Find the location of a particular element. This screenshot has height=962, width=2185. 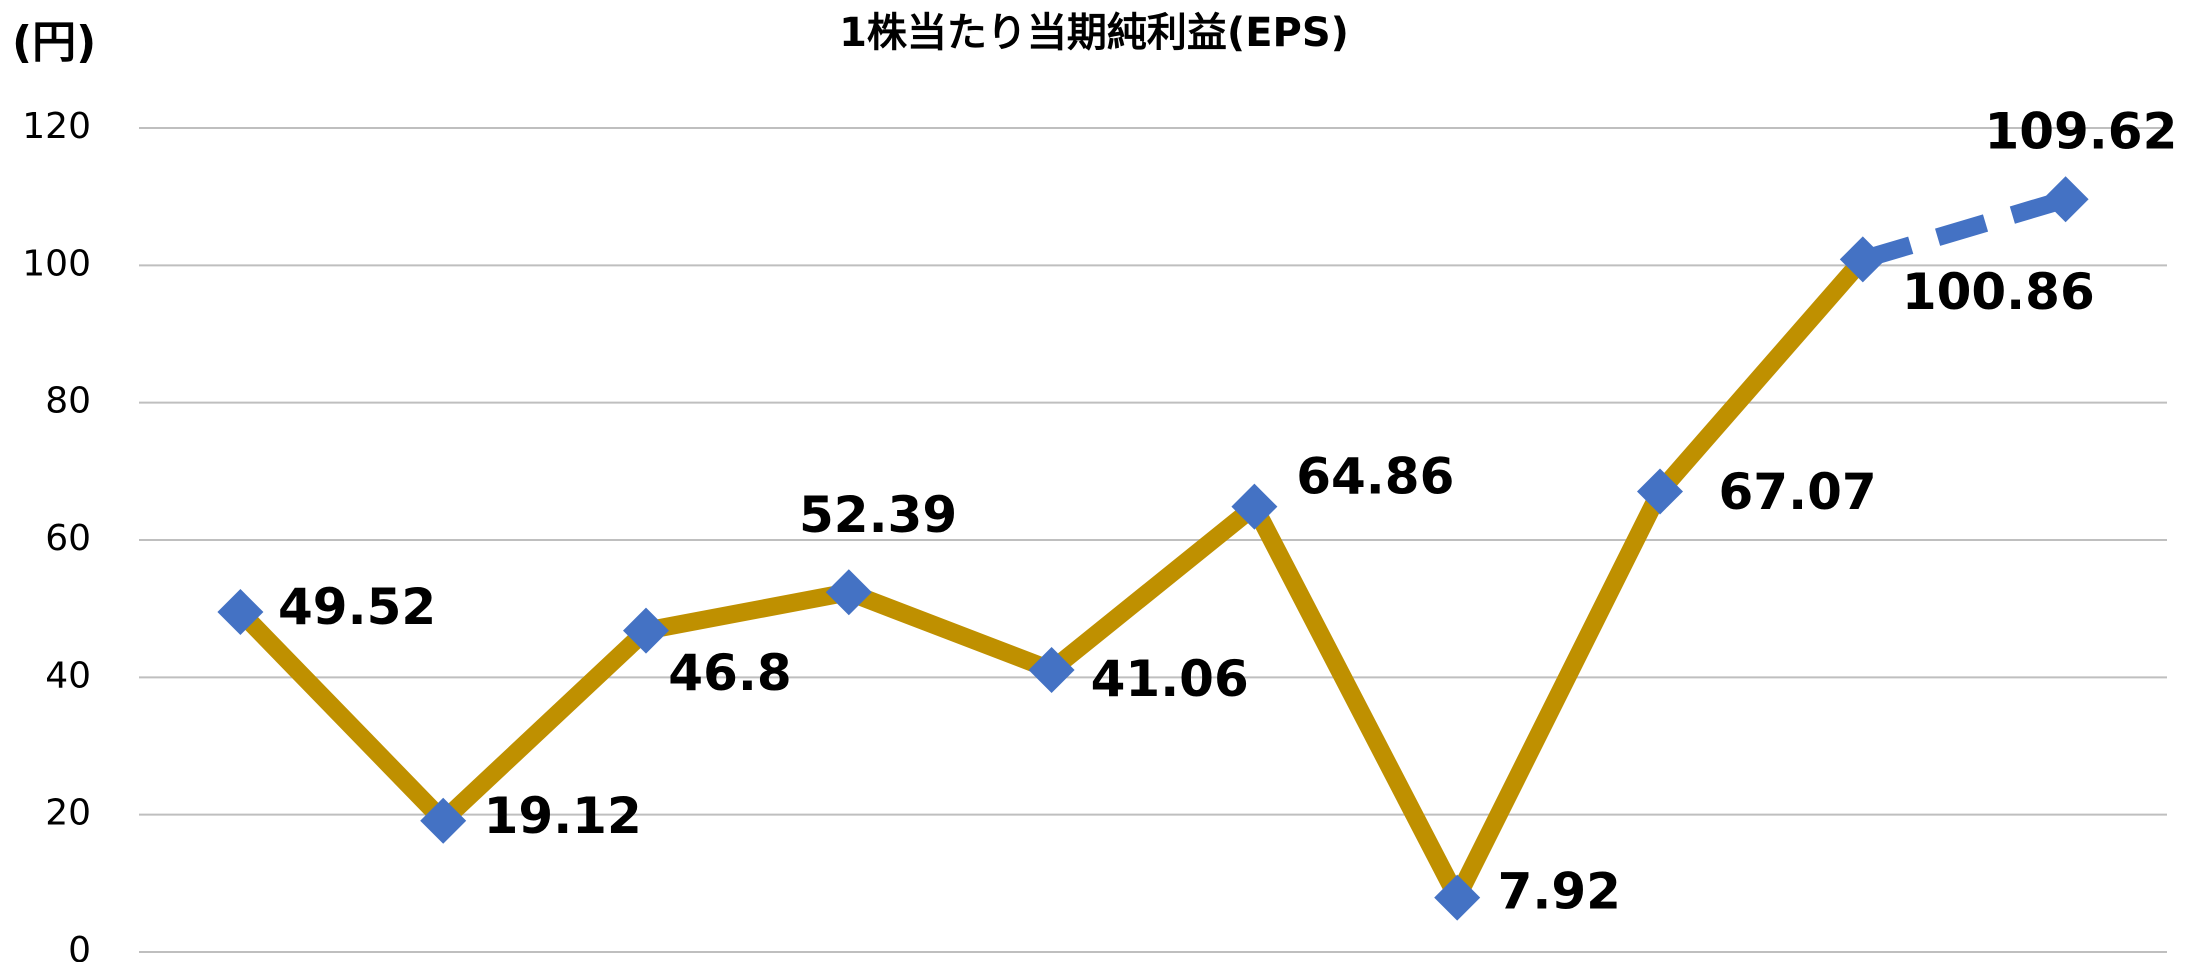

y-tick-label: 40 is located at coordinates (68, 675).